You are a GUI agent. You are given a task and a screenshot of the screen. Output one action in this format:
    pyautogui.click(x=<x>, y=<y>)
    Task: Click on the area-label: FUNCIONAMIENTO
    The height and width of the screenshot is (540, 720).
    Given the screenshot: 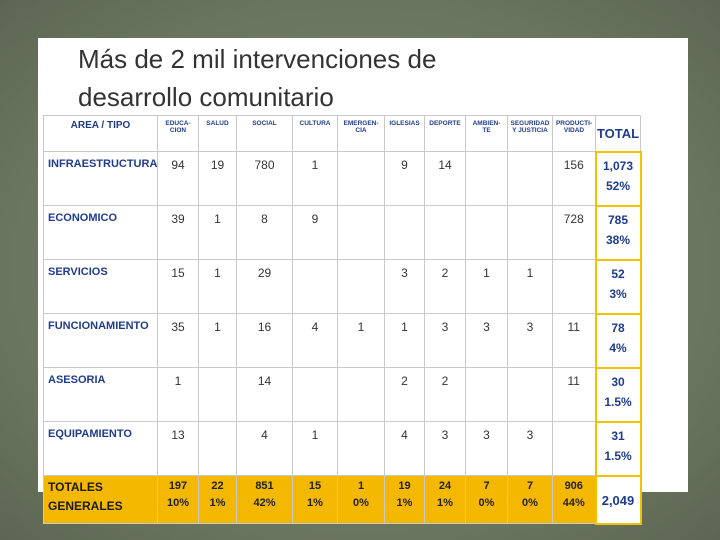 What is the action you would take?
    pyautogui.click(x=100, y=340)
    